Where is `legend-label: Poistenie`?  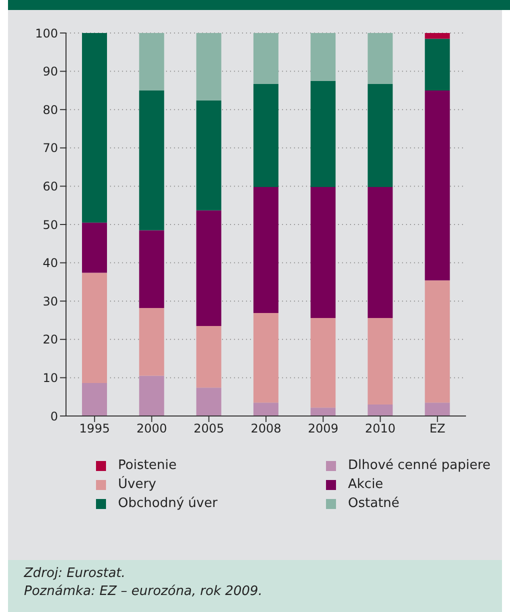 legend-label: Poistenie is located at coordinates (147, 465).